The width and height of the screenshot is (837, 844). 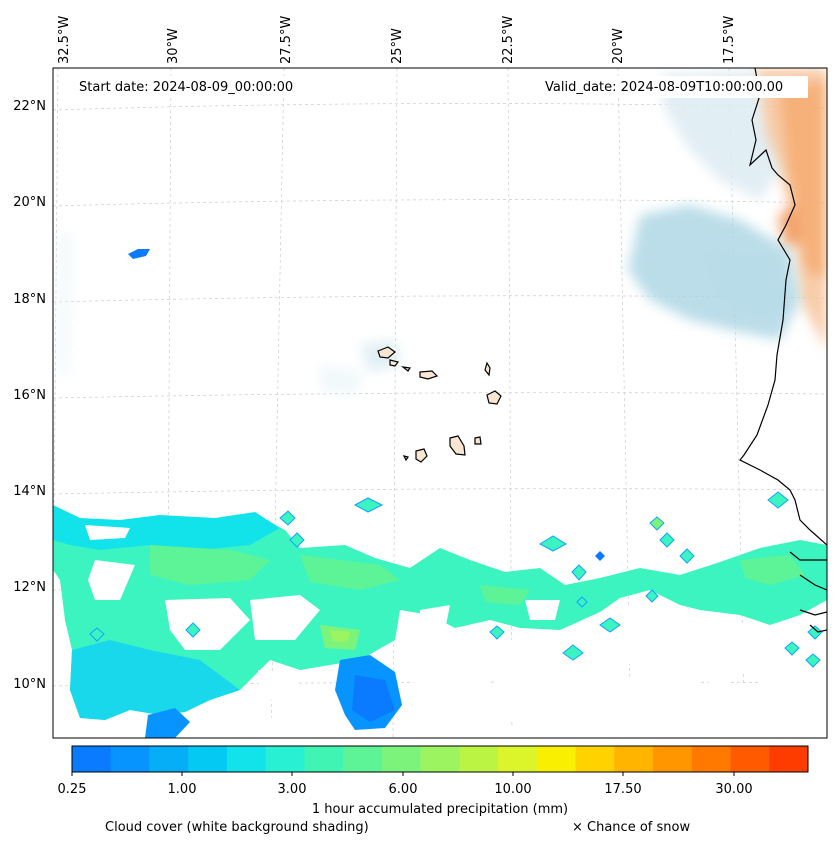 I want to click on colorbar-tick-30-00: 30.00, so click(x=733, y=789).